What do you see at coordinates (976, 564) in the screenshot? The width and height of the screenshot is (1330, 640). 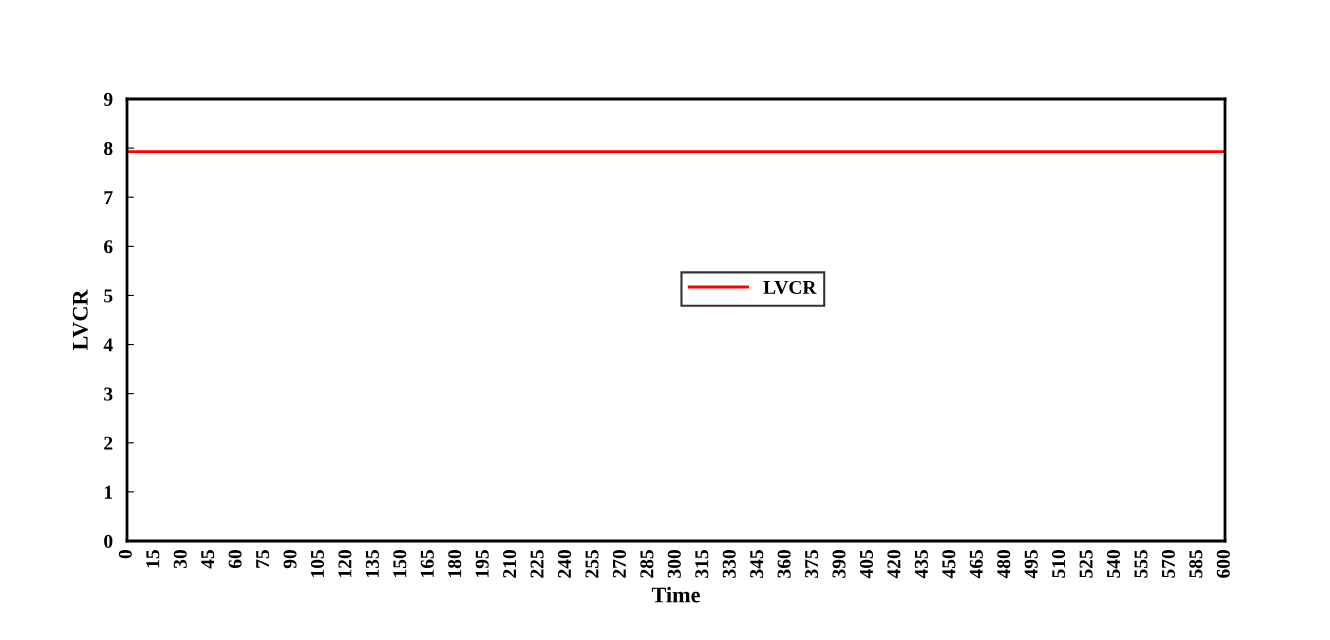 I see `x-tick-label: 465` at bounding box center [976, 564].